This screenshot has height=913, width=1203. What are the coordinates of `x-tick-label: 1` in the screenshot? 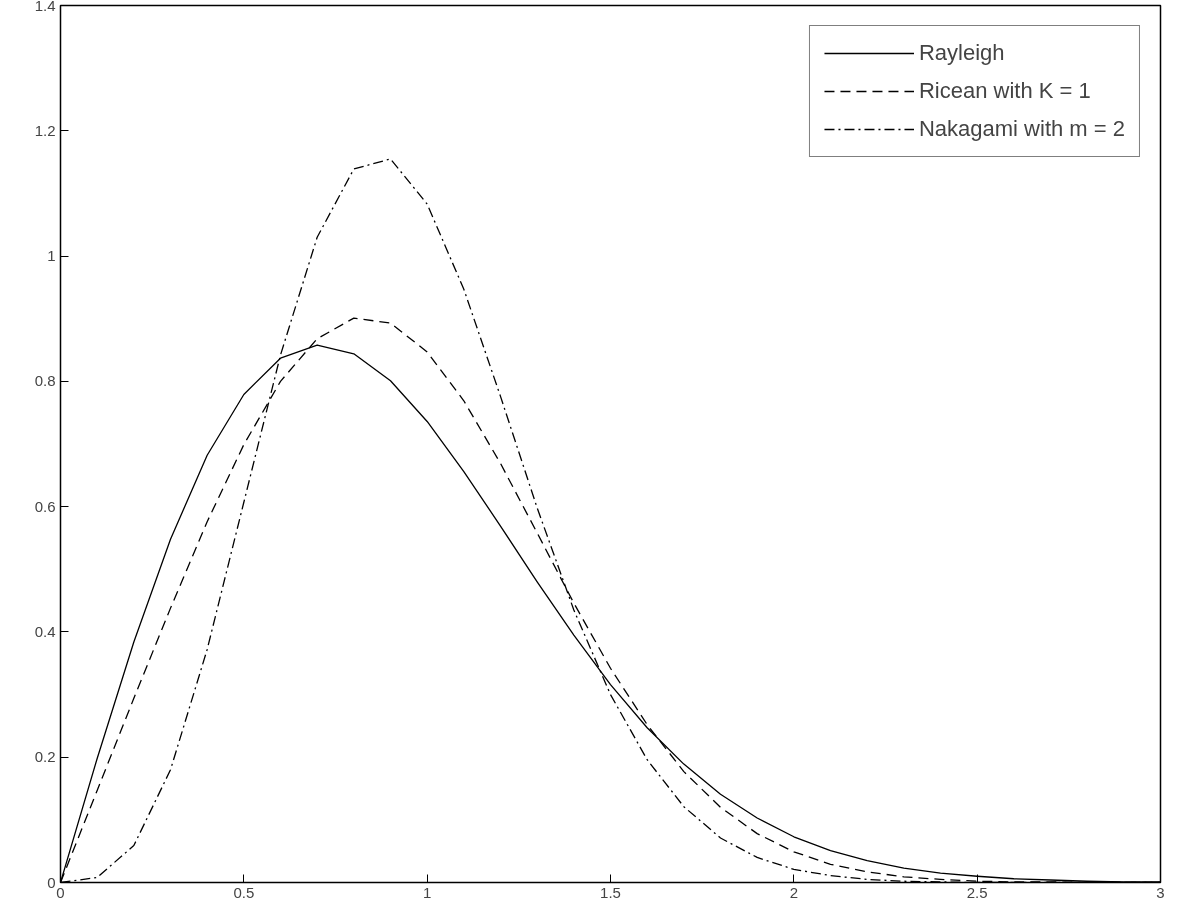 It's located at (427, 892).